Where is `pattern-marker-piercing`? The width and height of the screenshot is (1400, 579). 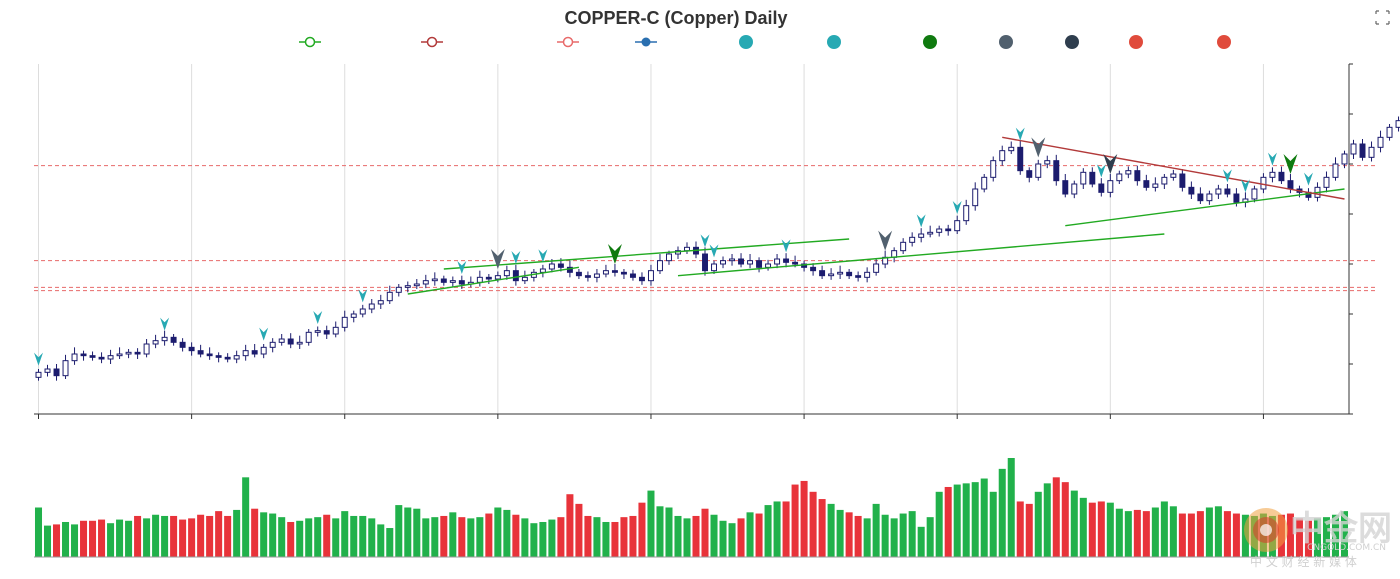
pattern-marker-piercing is located at coordinates (165, 324).